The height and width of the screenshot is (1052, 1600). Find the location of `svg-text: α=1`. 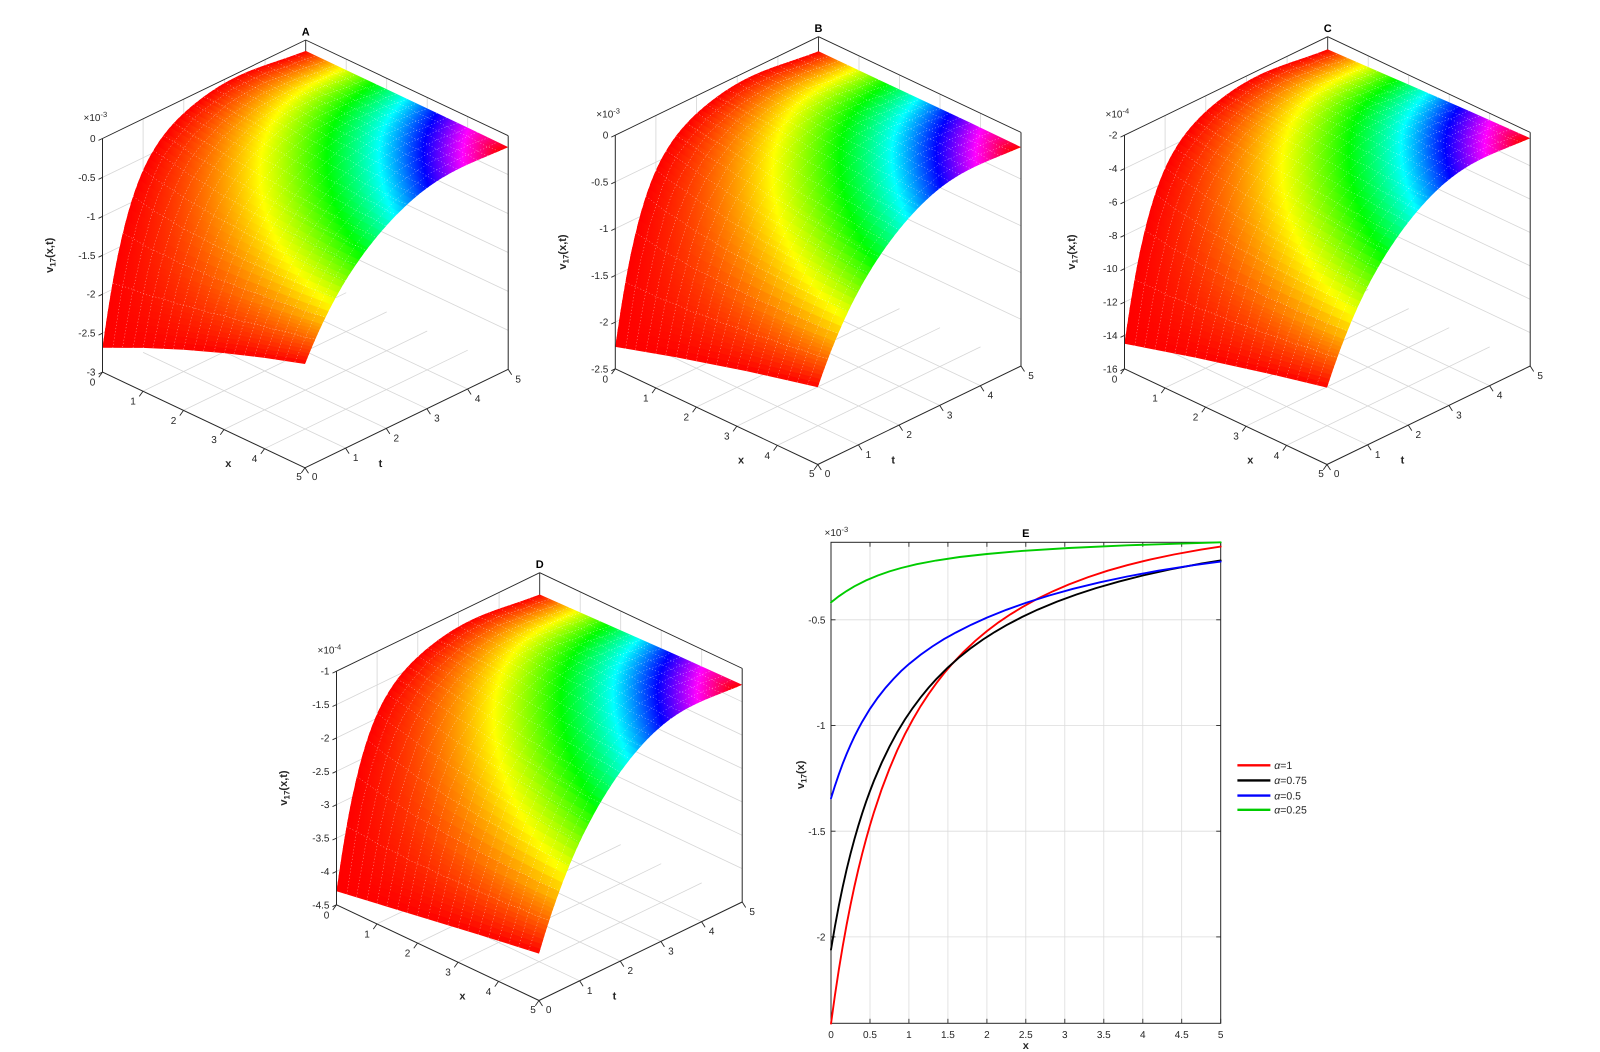

svg-text: α=1 is located at coordinates (1283, 766).